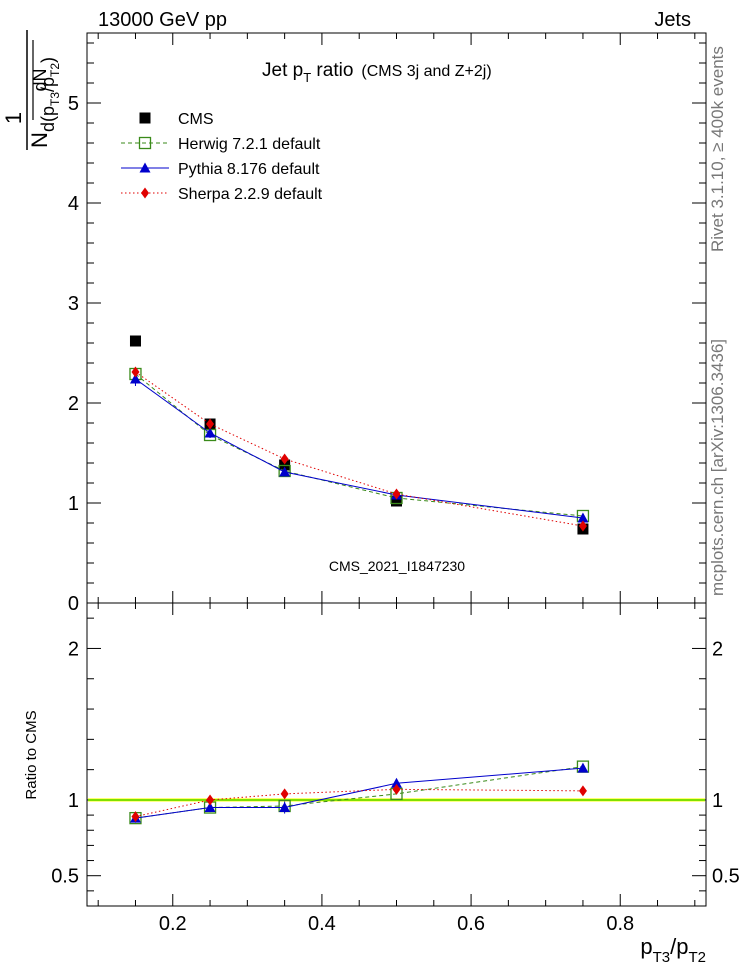 The height and width of the screenshot is (972, 746). I want to click on ratio-y-tick-label-right: 2, so click(717, 649).